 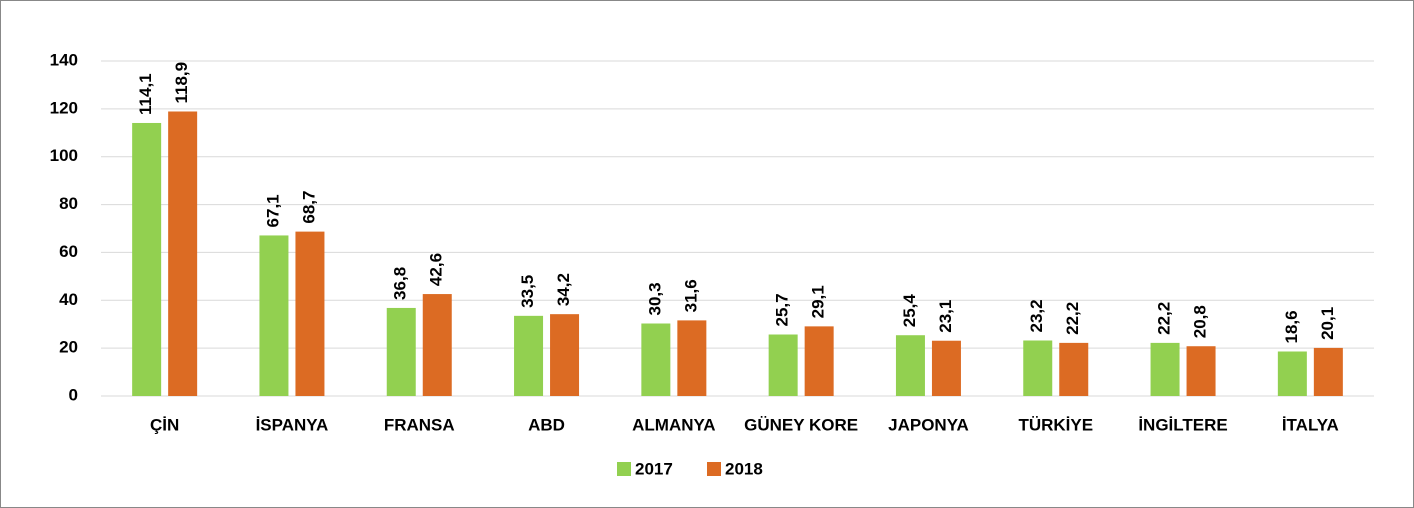 I want to click on data-label: 42,6, so click(x=436, y=269).